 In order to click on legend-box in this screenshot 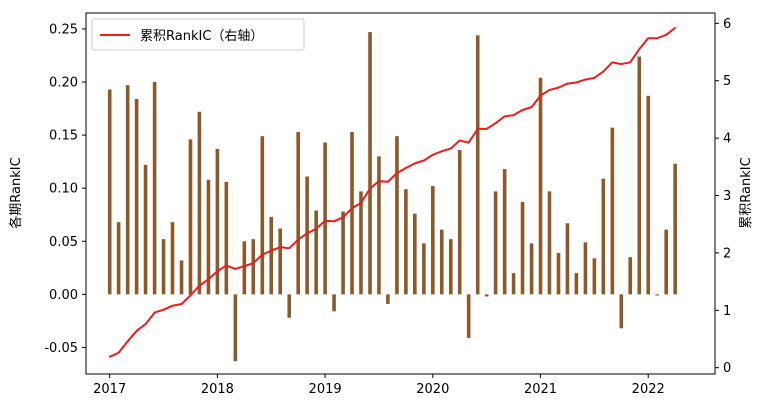, I will do `click(198, 34)`.